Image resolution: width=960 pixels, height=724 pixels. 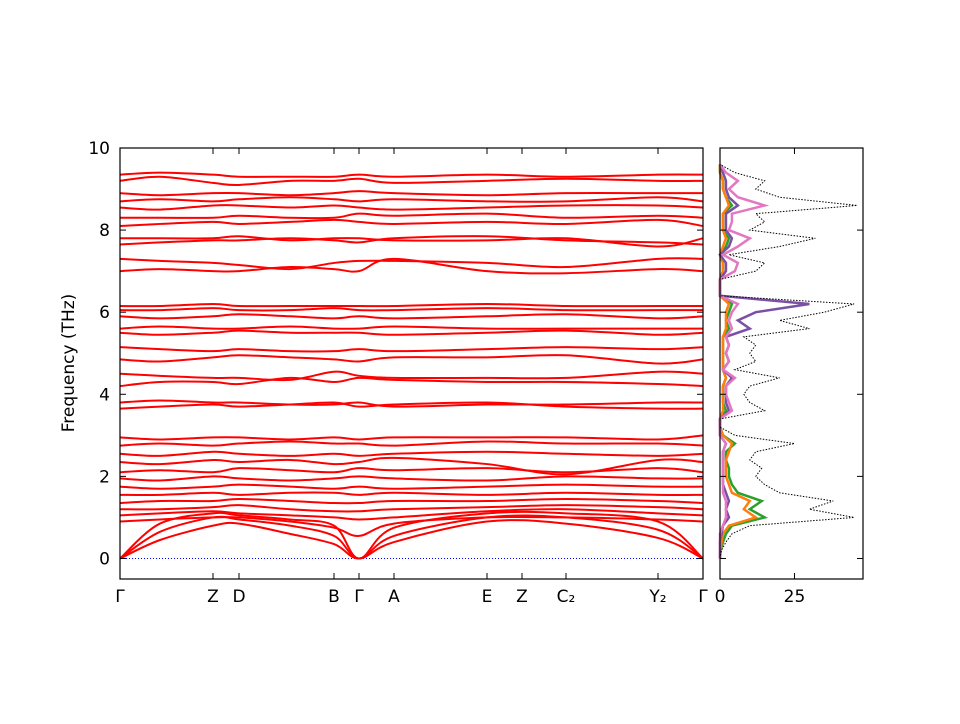 What do you see at coordinates (104, 477) in the screenshot?
I see `y-tick-label: 2` at bounding box center [104, 477].